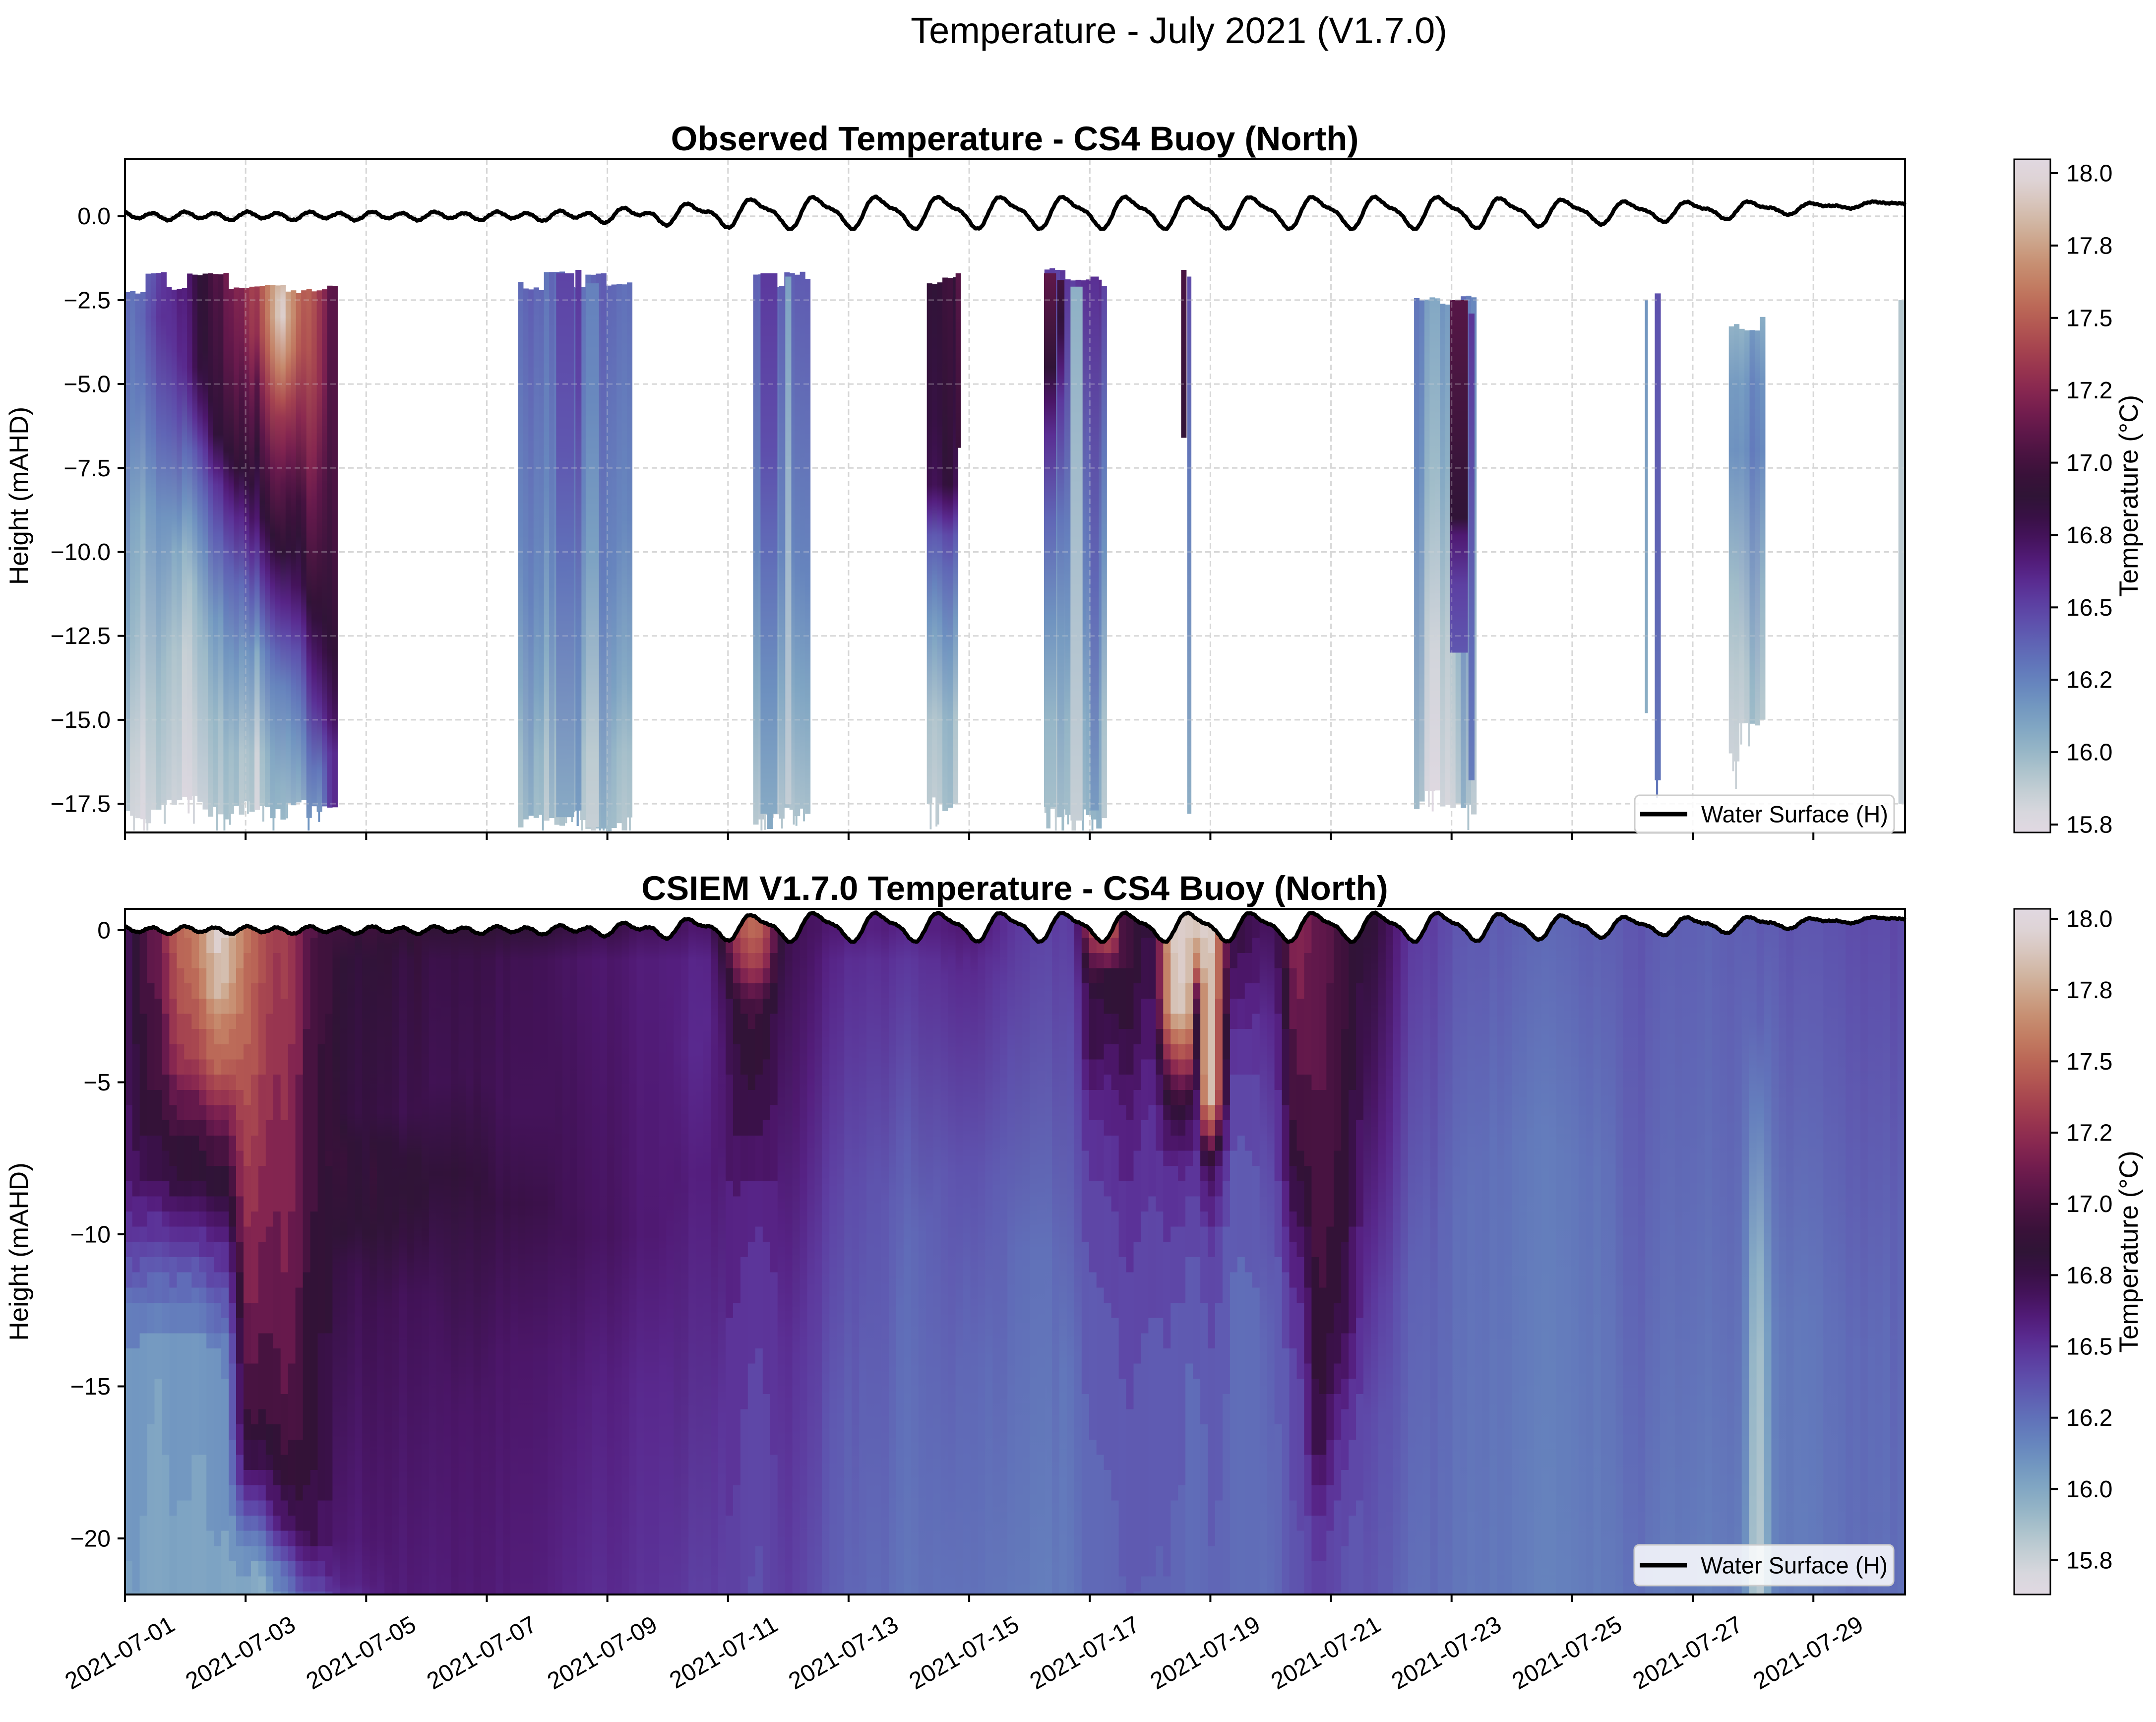 This screenshot has width=2156, height=1722. I want to click on svg-text: −15, so click(90, 1387).